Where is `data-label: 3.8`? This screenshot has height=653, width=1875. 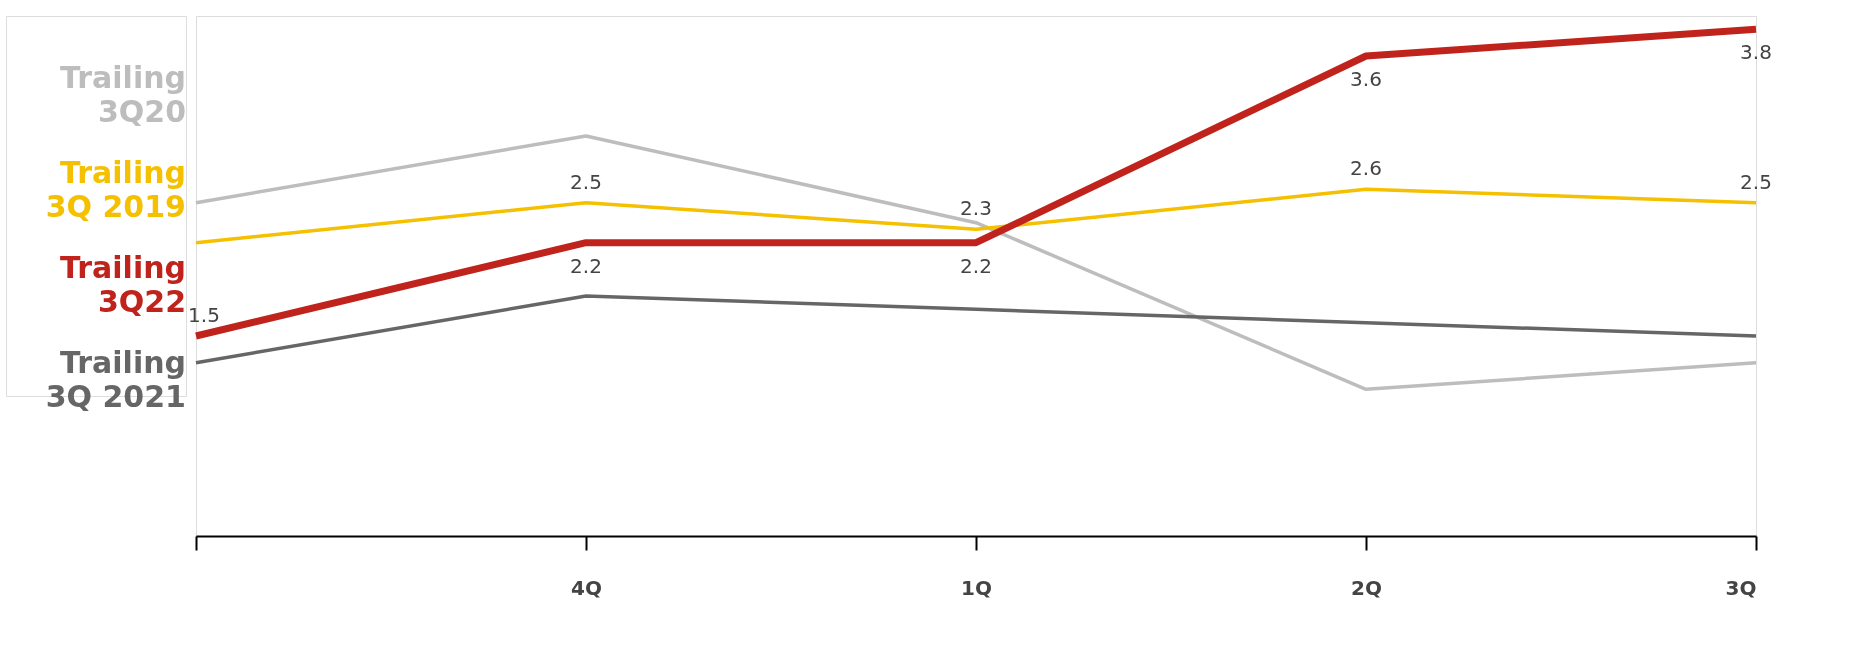
data-label: 3.8 is located at coordinates (1756, 52).